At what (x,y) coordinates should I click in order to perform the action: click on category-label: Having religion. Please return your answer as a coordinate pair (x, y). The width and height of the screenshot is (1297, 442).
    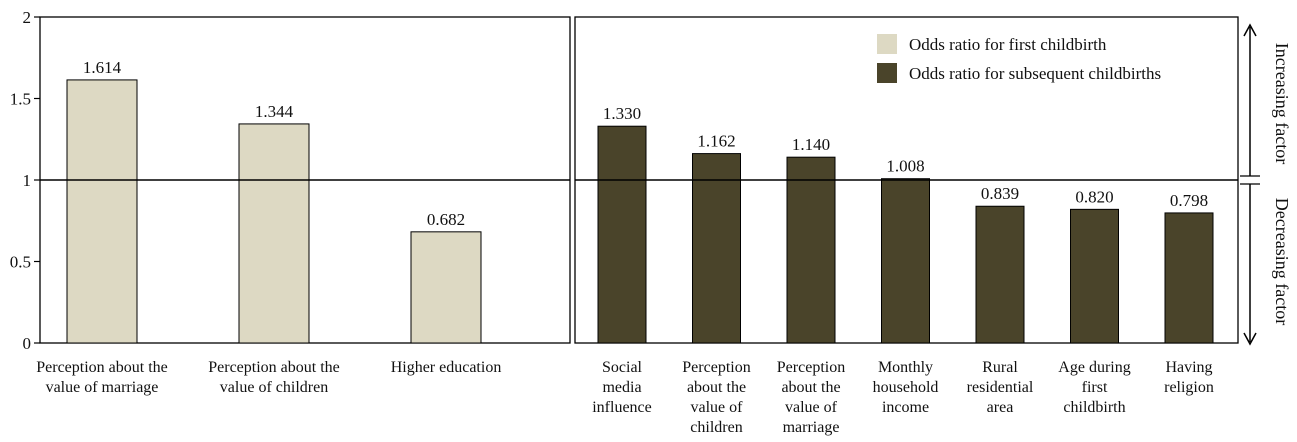
    Looking at the image, I should click on (1189, 377).